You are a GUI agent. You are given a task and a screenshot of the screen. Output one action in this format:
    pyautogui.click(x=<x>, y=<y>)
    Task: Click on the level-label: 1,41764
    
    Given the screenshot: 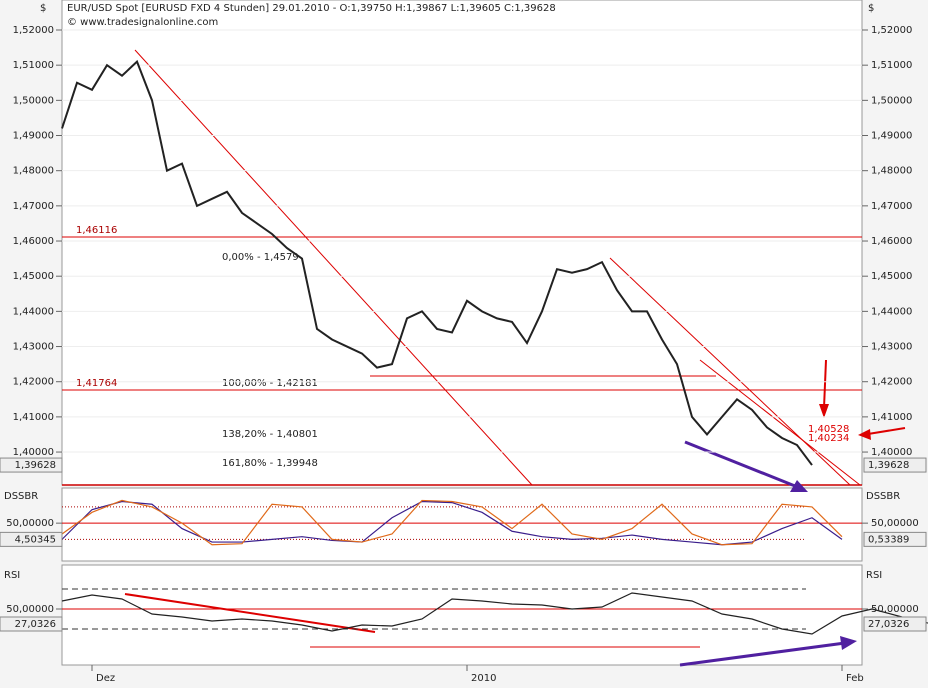 What is the action you would take?
    pyautogui.click(x=96, y=383)
    